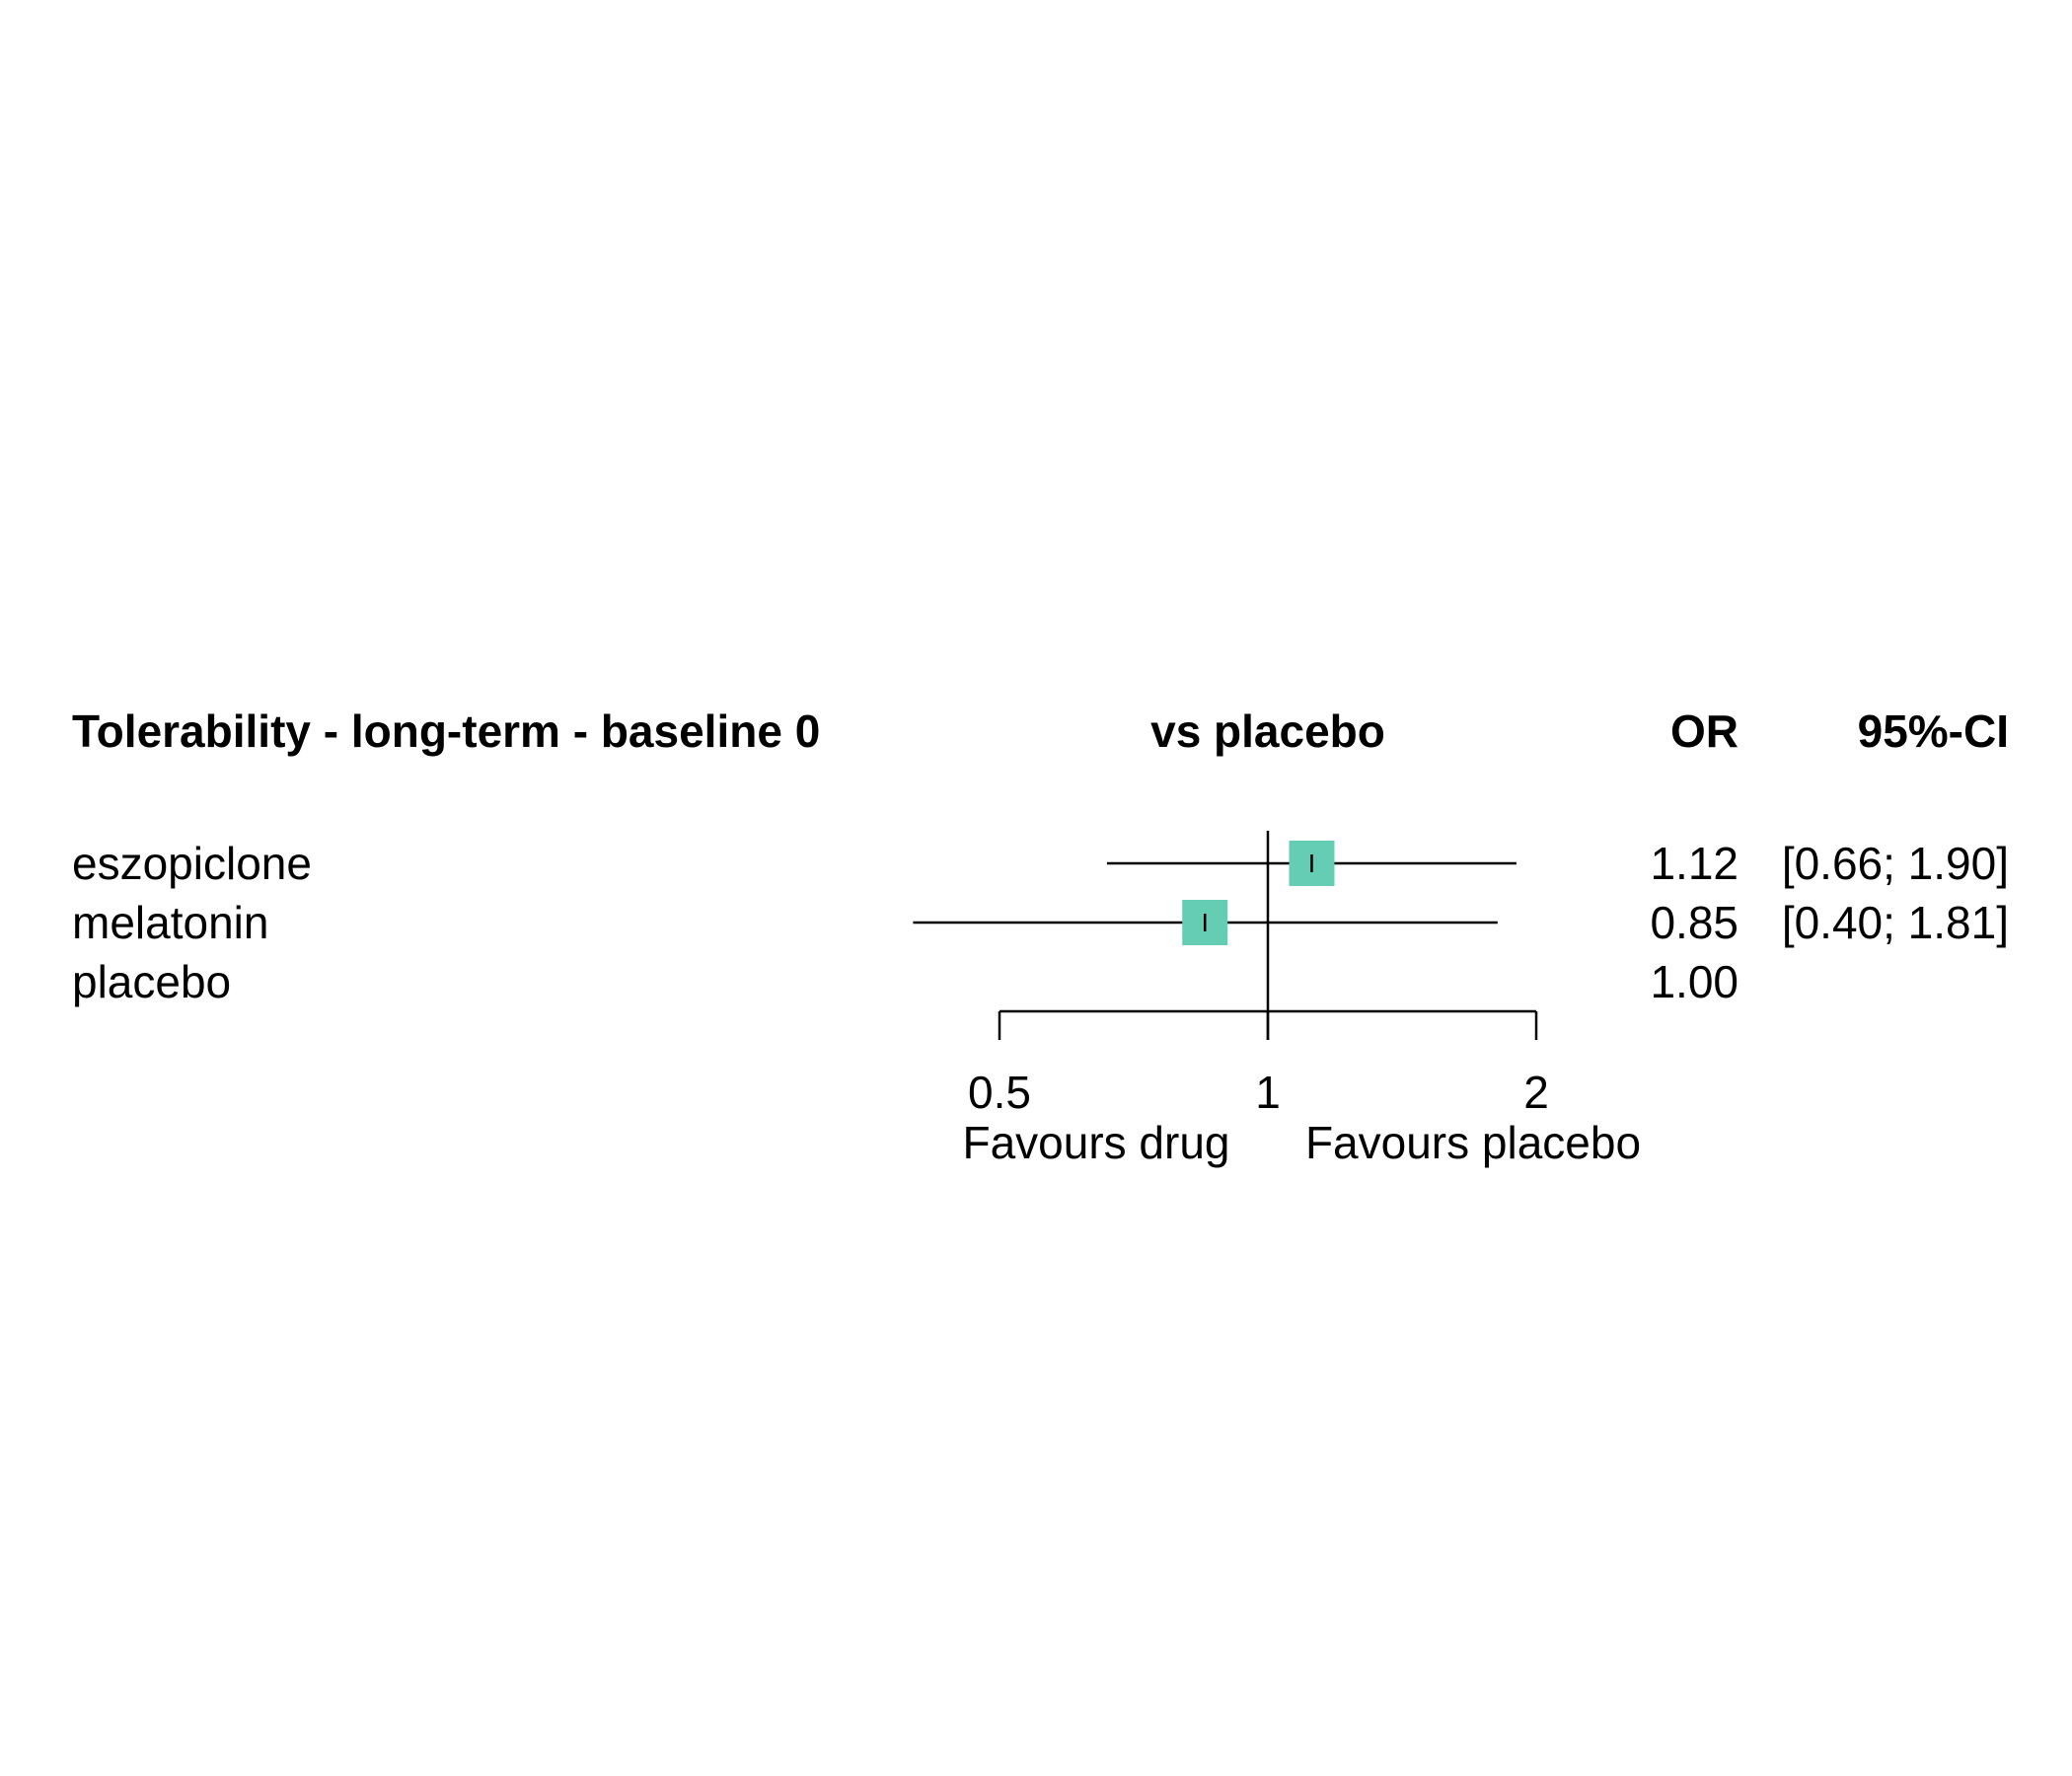 This screenshot has width=2072, height=1776. What do you see at coordinates (1259, 1063) in the screenshot?
I see `x-axis: 0.5 1 2` at bounding box center [1259, 1063].